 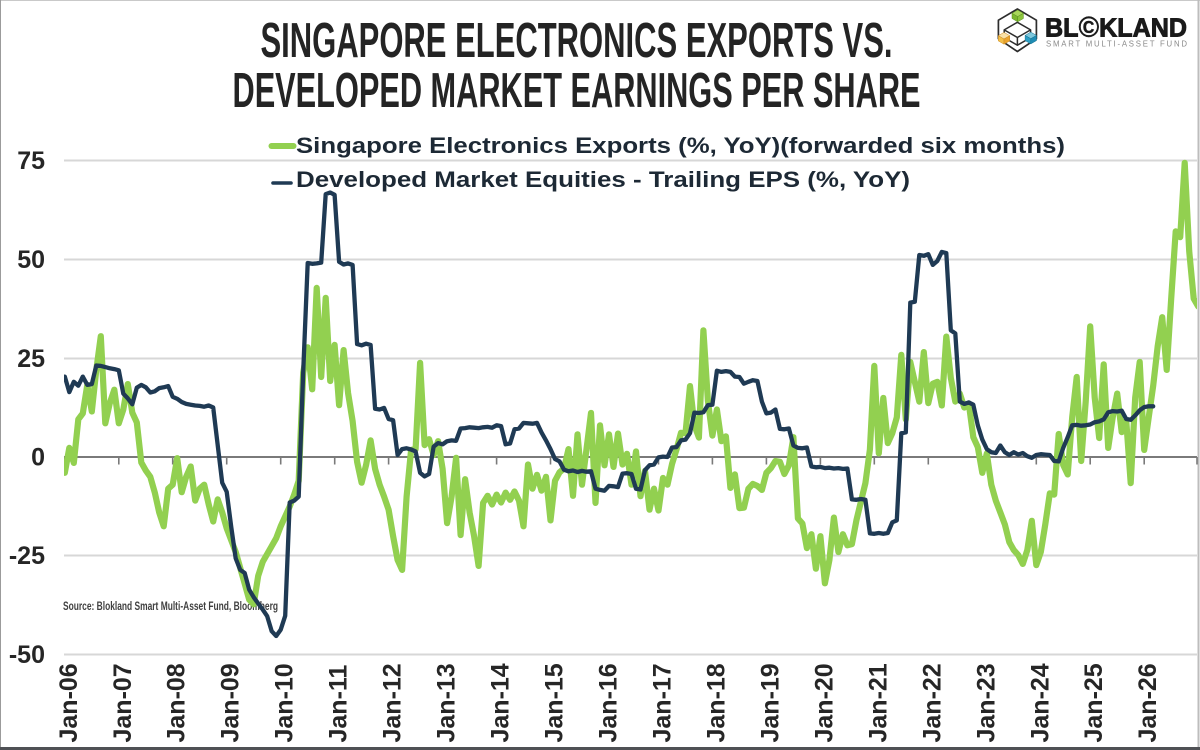 I want to click on svg-text: Jan-19, so click(x=770, y=702).